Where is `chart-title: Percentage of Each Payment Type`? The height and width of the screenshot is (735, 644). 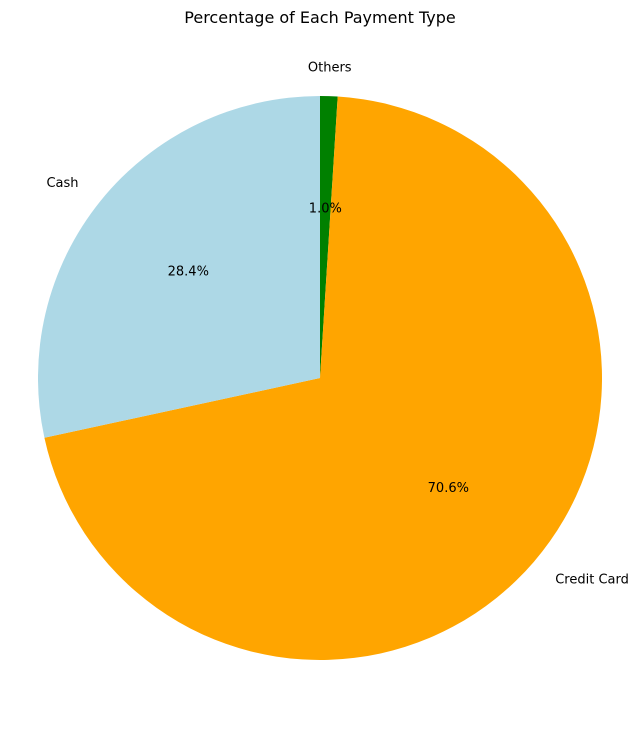
chart-title: Percentage of Each Payment Type is located at coordinates (320, 17).